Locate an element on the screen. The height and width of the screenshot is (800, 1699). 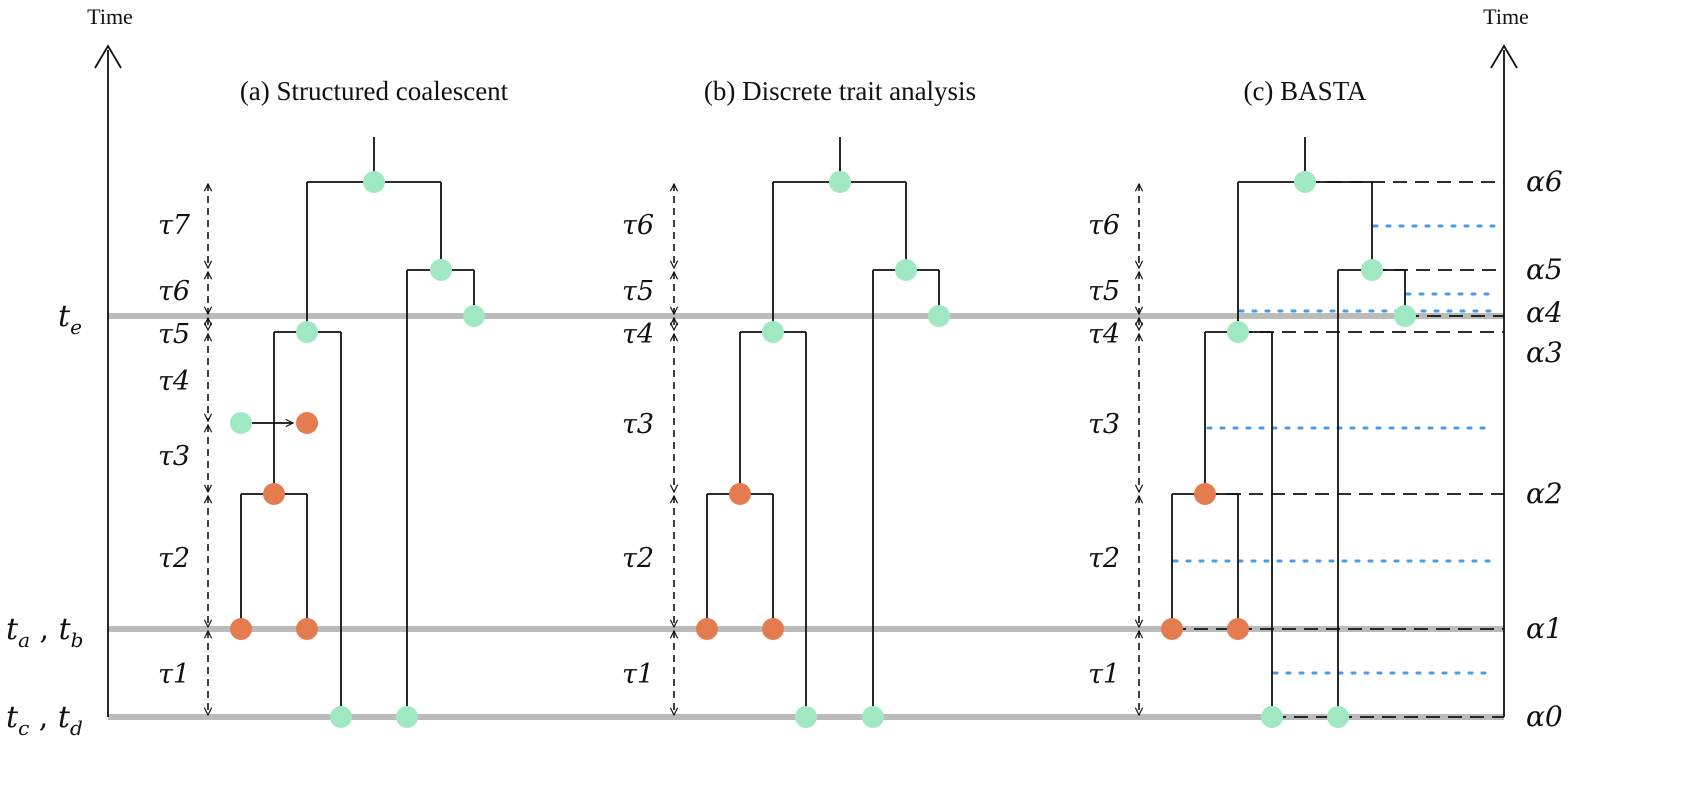
right-axis-label: Time is located at coordinates (1506, 16).